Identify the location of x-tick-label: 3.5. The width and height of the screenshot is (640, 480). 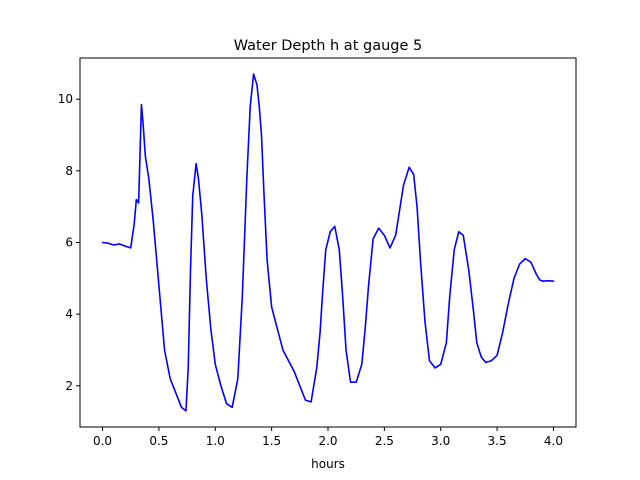
(497, 441).